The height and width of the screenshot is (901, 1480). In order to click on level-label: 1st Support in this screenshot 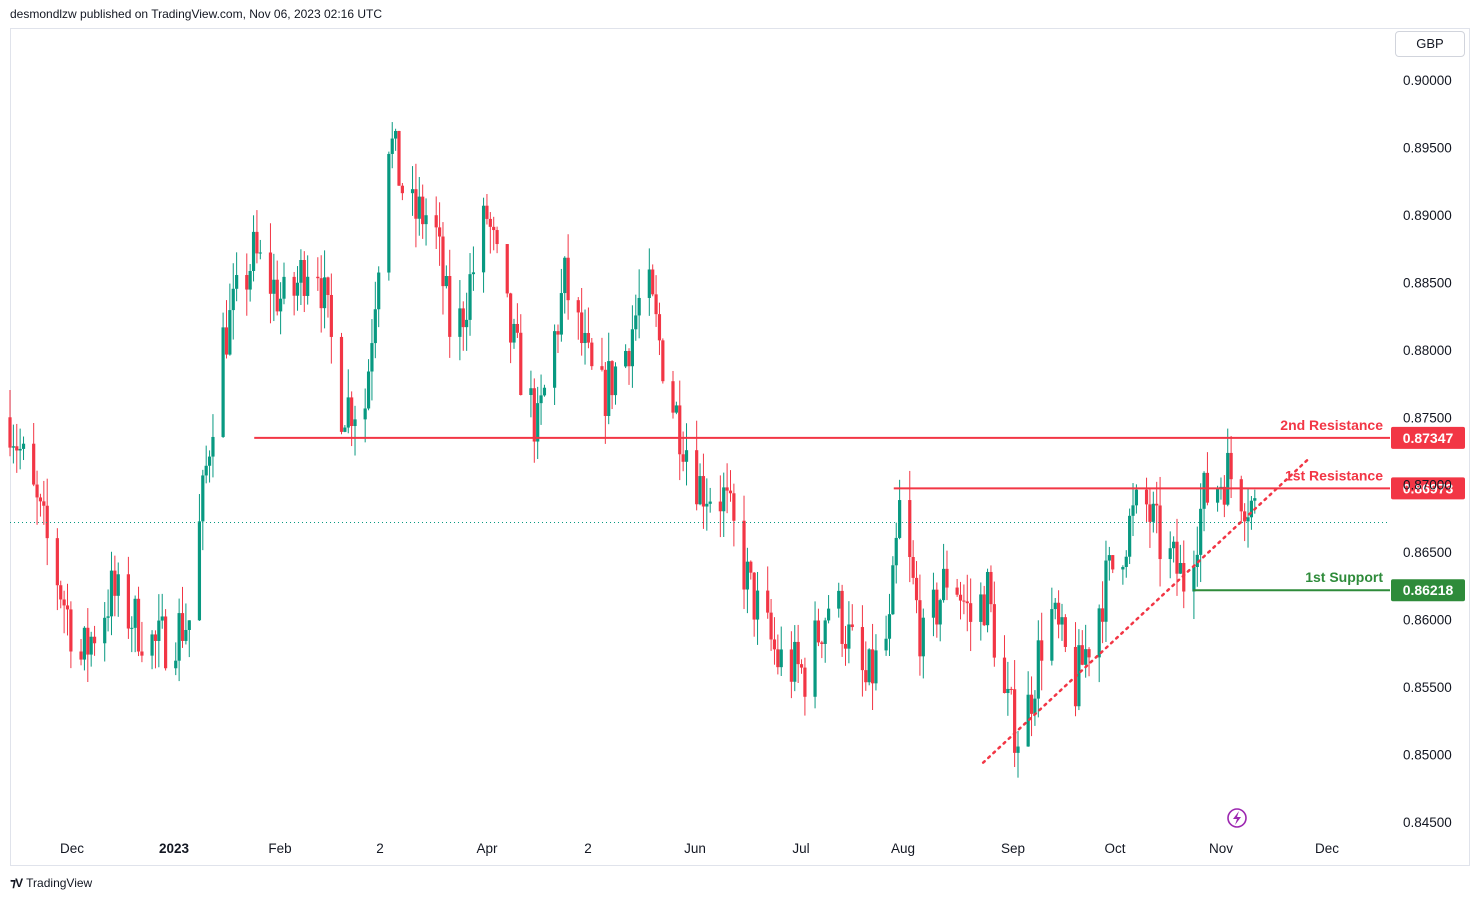, I will do `click(1344, 577)`.